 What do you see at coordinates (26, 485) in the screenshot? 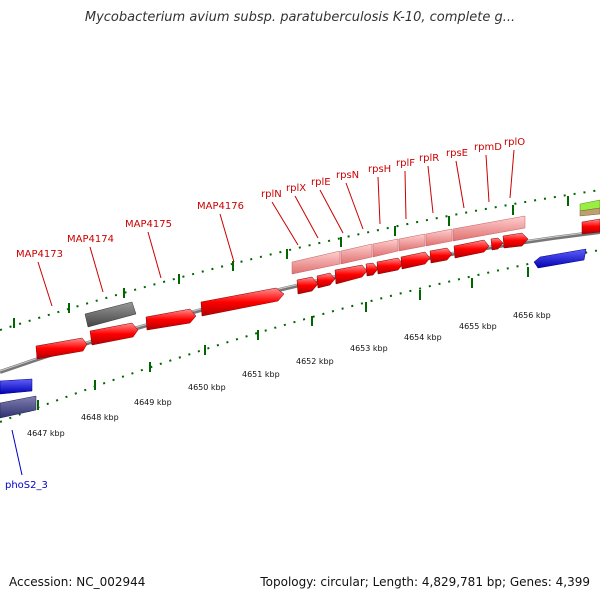
I see `gene-label-phoS2-3: phoS2_3` at bounding box center [26, 485].